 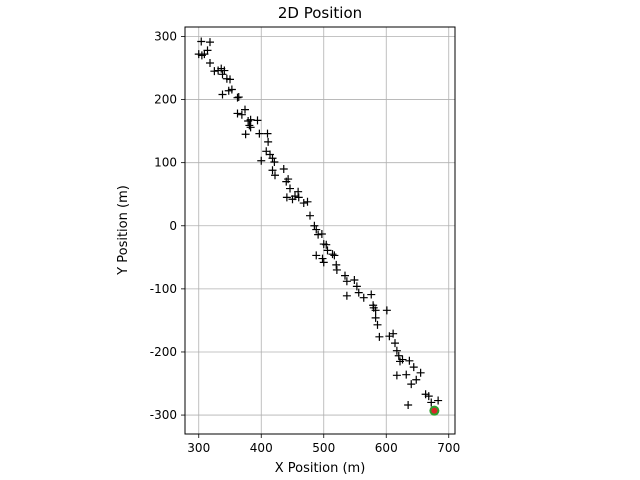 What do you see at coordinates (261, 448) in the screenshot?
I see `x-tick-label: 400` at bounding box center [261, 448].